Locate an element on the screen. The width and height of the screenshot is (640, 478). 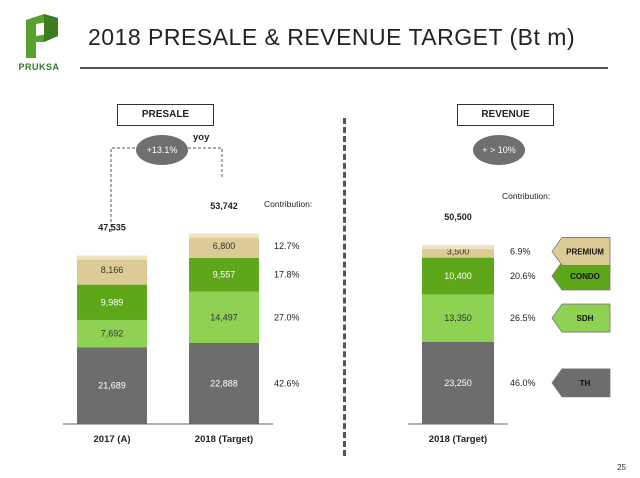
legend-arrow-sdh is located at coordinates (581, 318).